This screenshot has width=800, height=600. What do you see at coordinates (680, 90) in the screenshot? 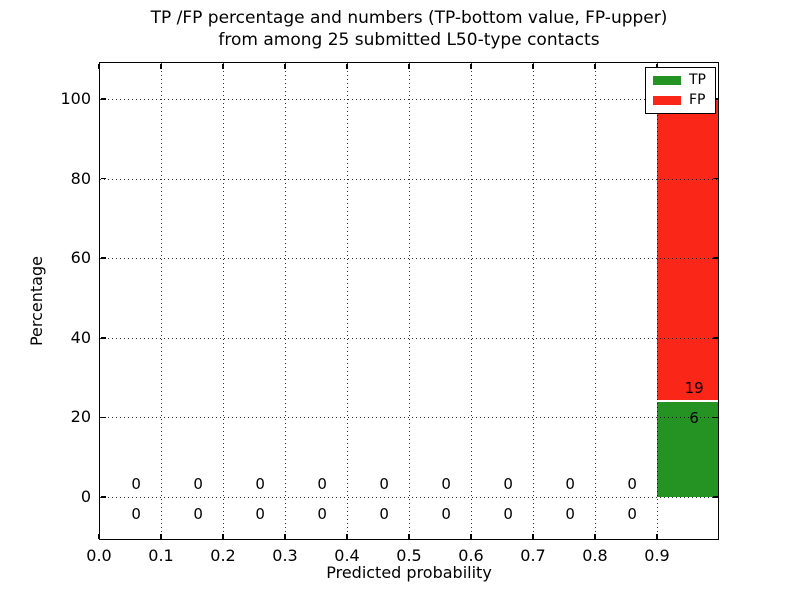
I see `legend: TP FP` at bounding box center [680, 90].